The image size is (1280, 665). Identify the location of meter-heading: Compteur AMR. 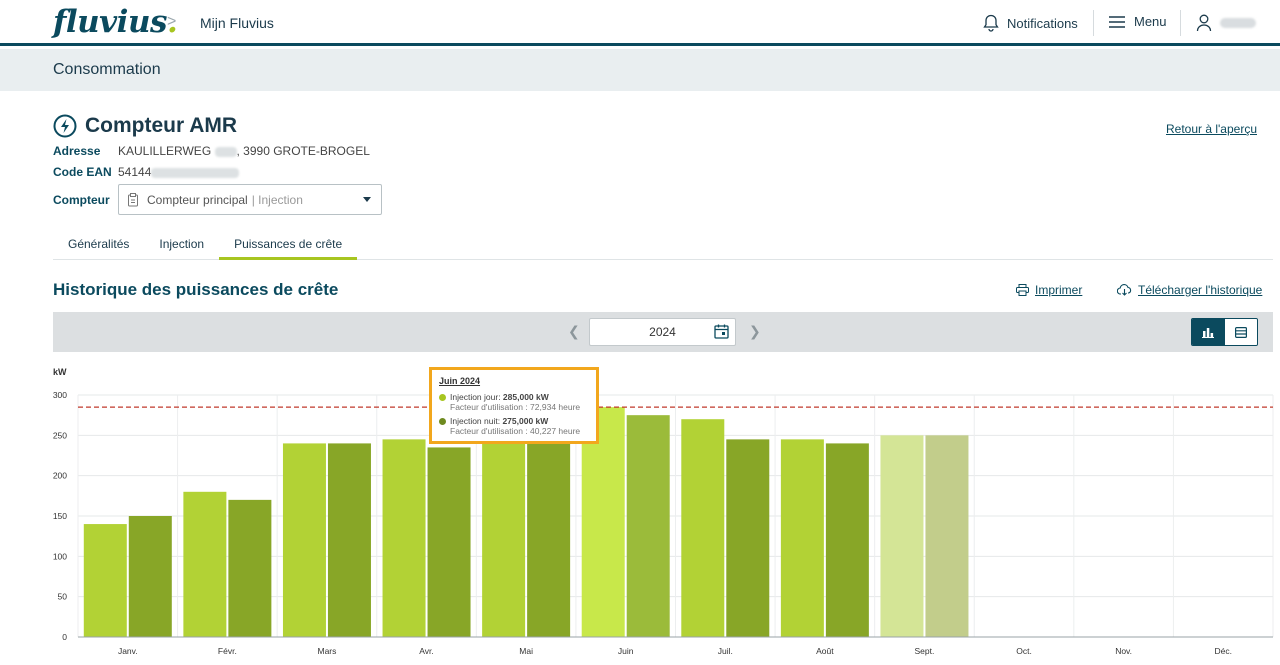
(145, 126).